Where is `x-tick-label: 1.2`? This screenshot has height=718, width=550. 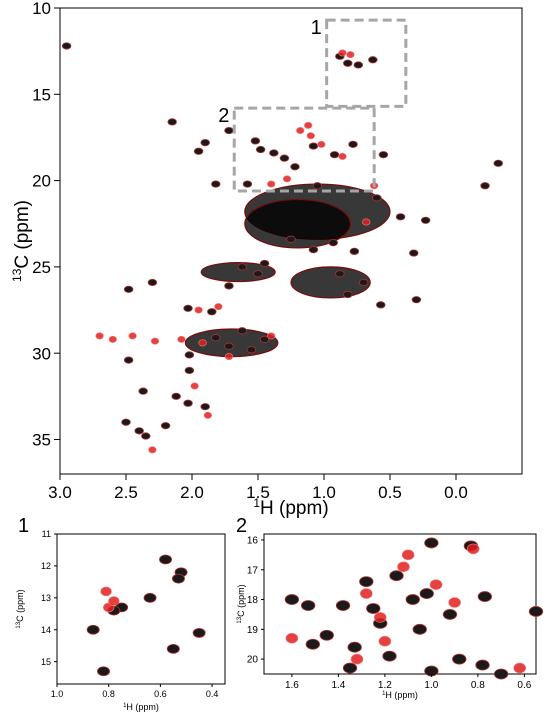
x-tick-label: 1.2 is located at coordinates (385, 685).